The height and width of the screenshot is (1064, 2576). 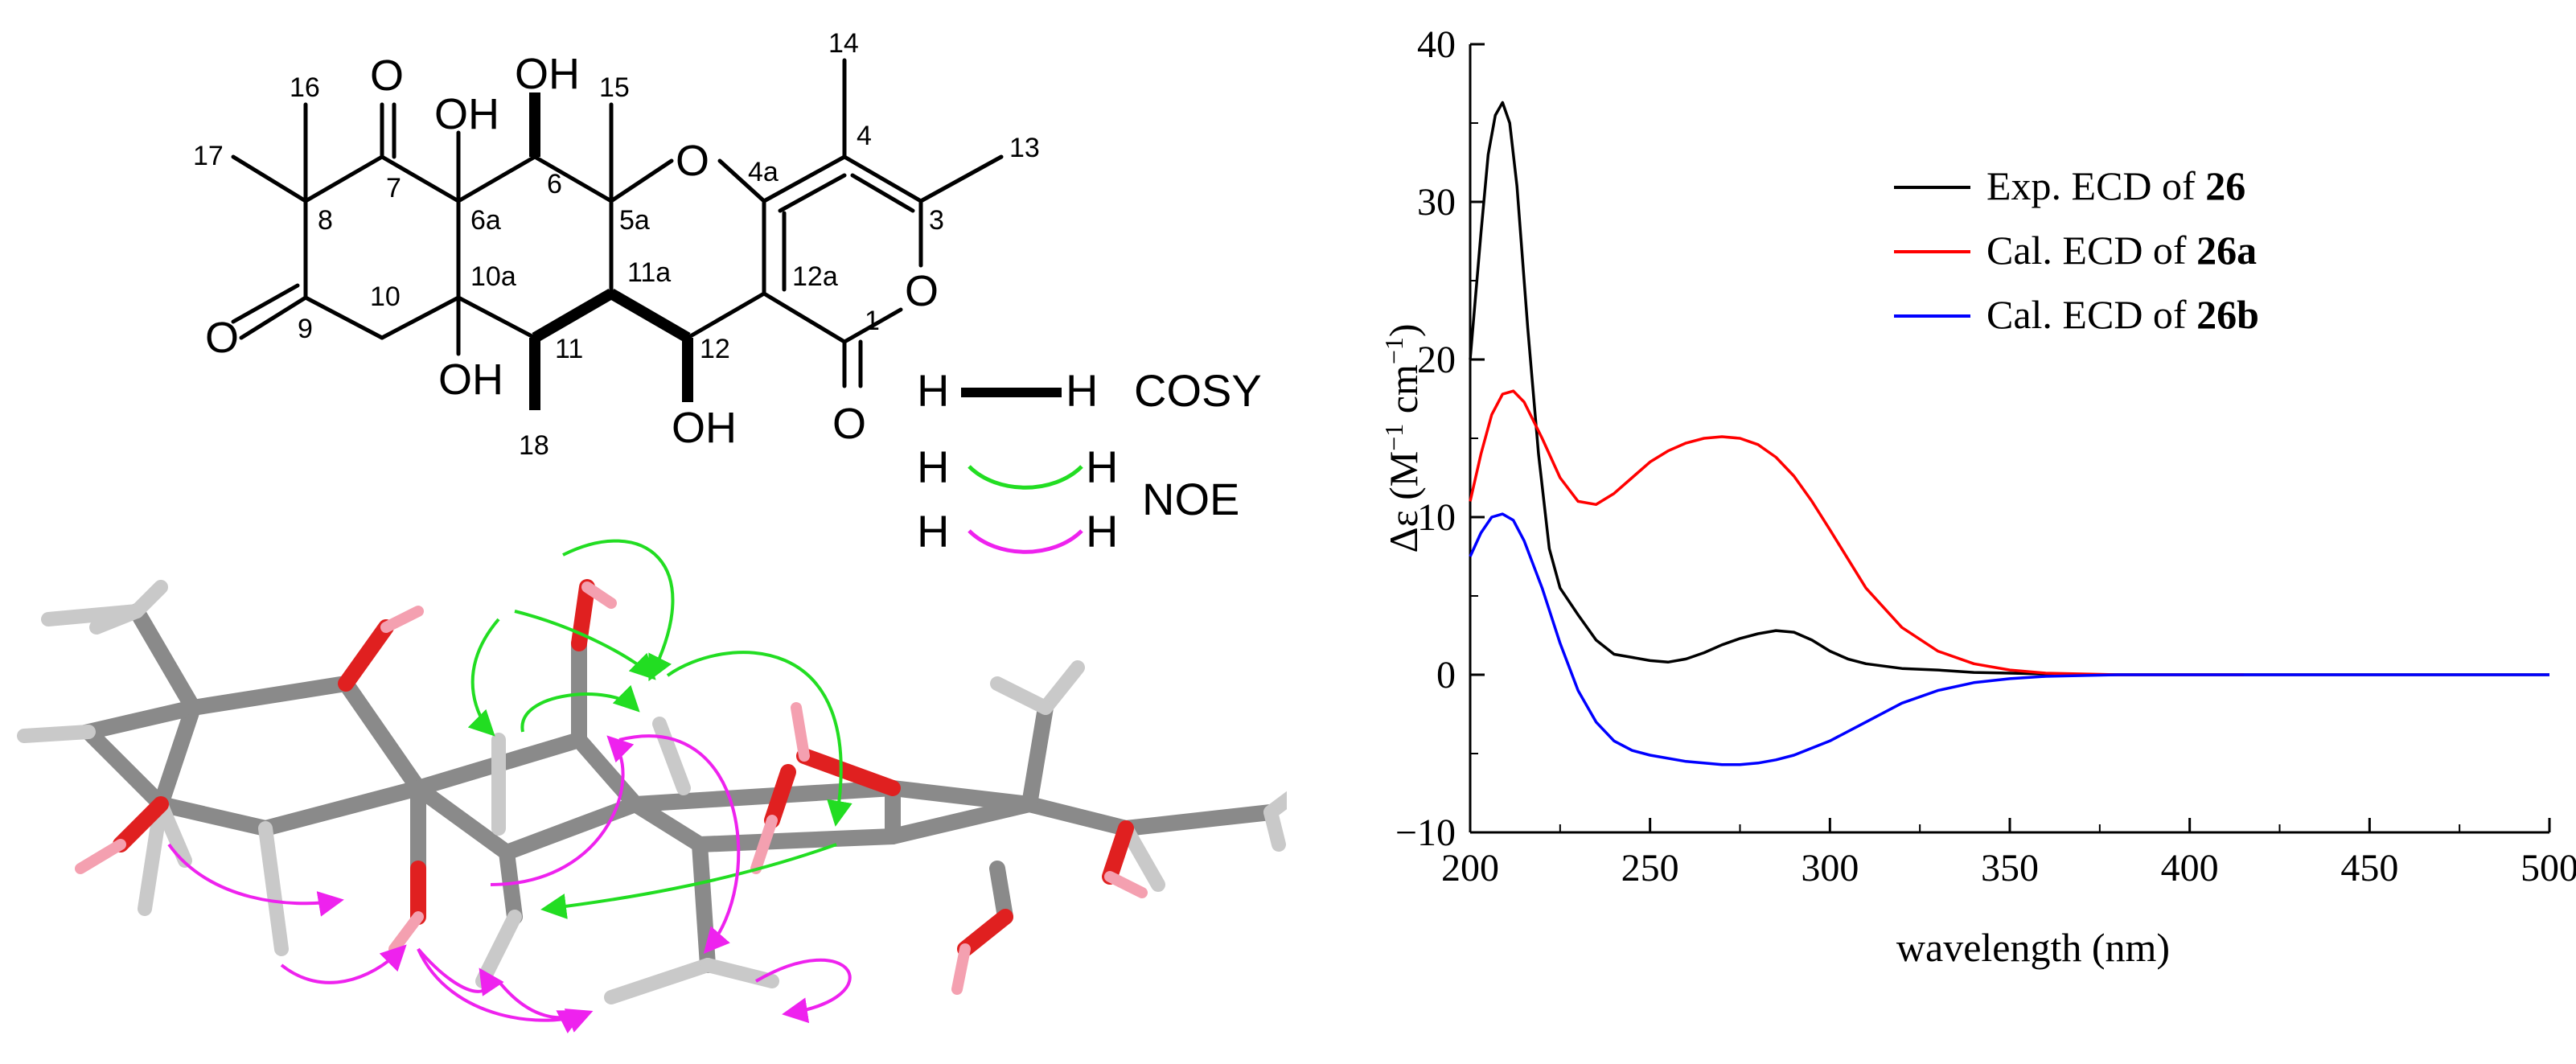 I want to click on cosy-h-right: H, so click(x=1082, y=390).